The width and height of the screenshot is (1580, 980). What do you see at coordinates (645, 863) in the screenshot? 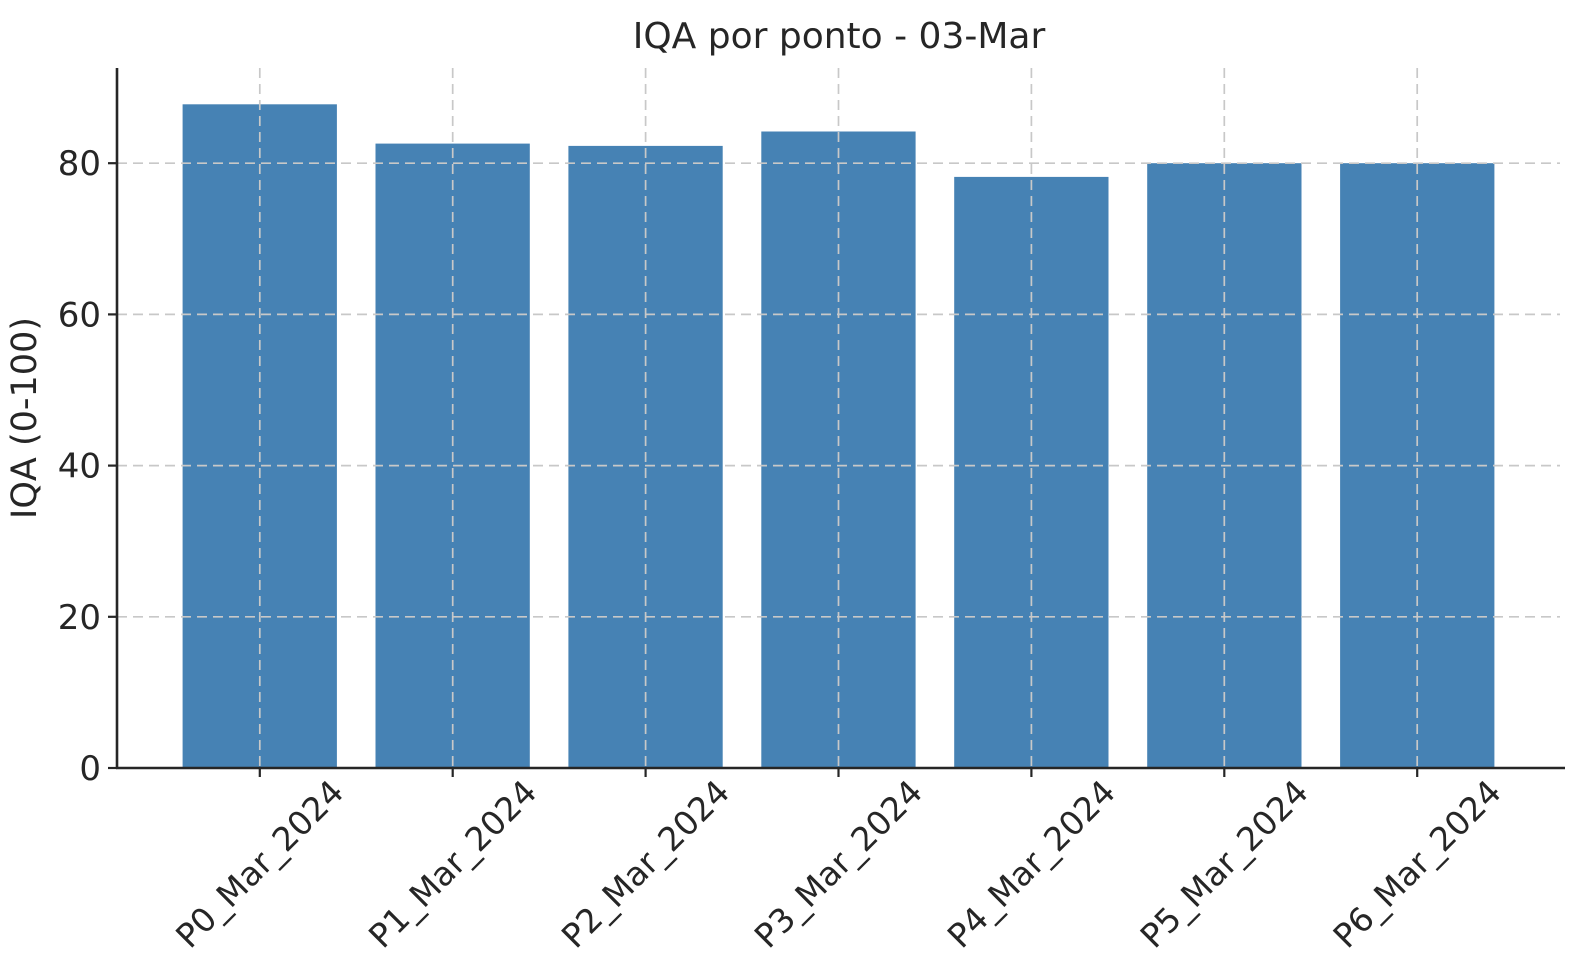
I see `x-tick-label: P2_Mar_2024` at bounding box center [645, 863].